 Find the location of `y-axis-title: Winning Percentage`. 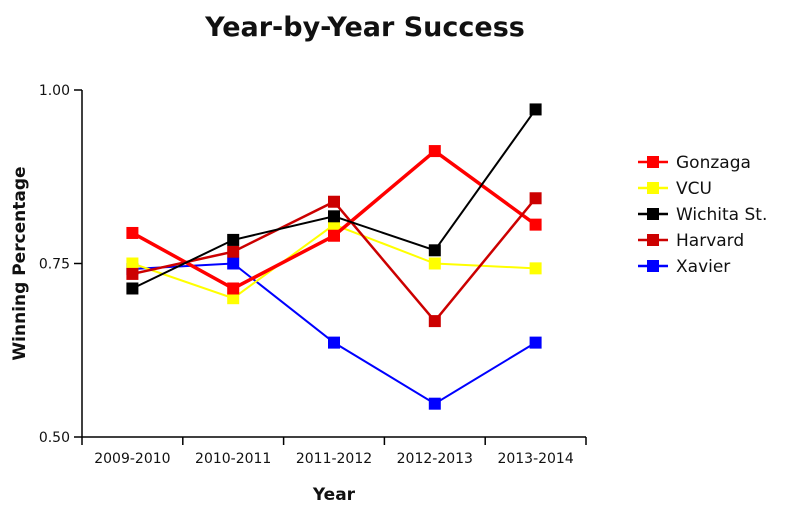

y-axis-title: Winning Percentage is located at coordinates (20, 263).